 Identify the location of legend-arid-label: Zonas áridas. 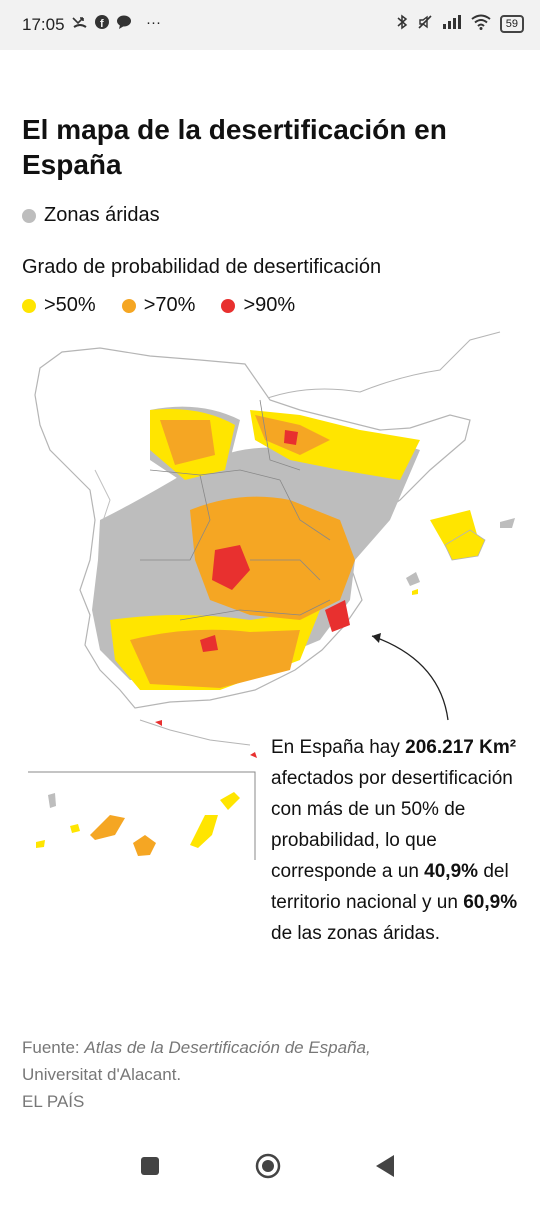
(102, 215).